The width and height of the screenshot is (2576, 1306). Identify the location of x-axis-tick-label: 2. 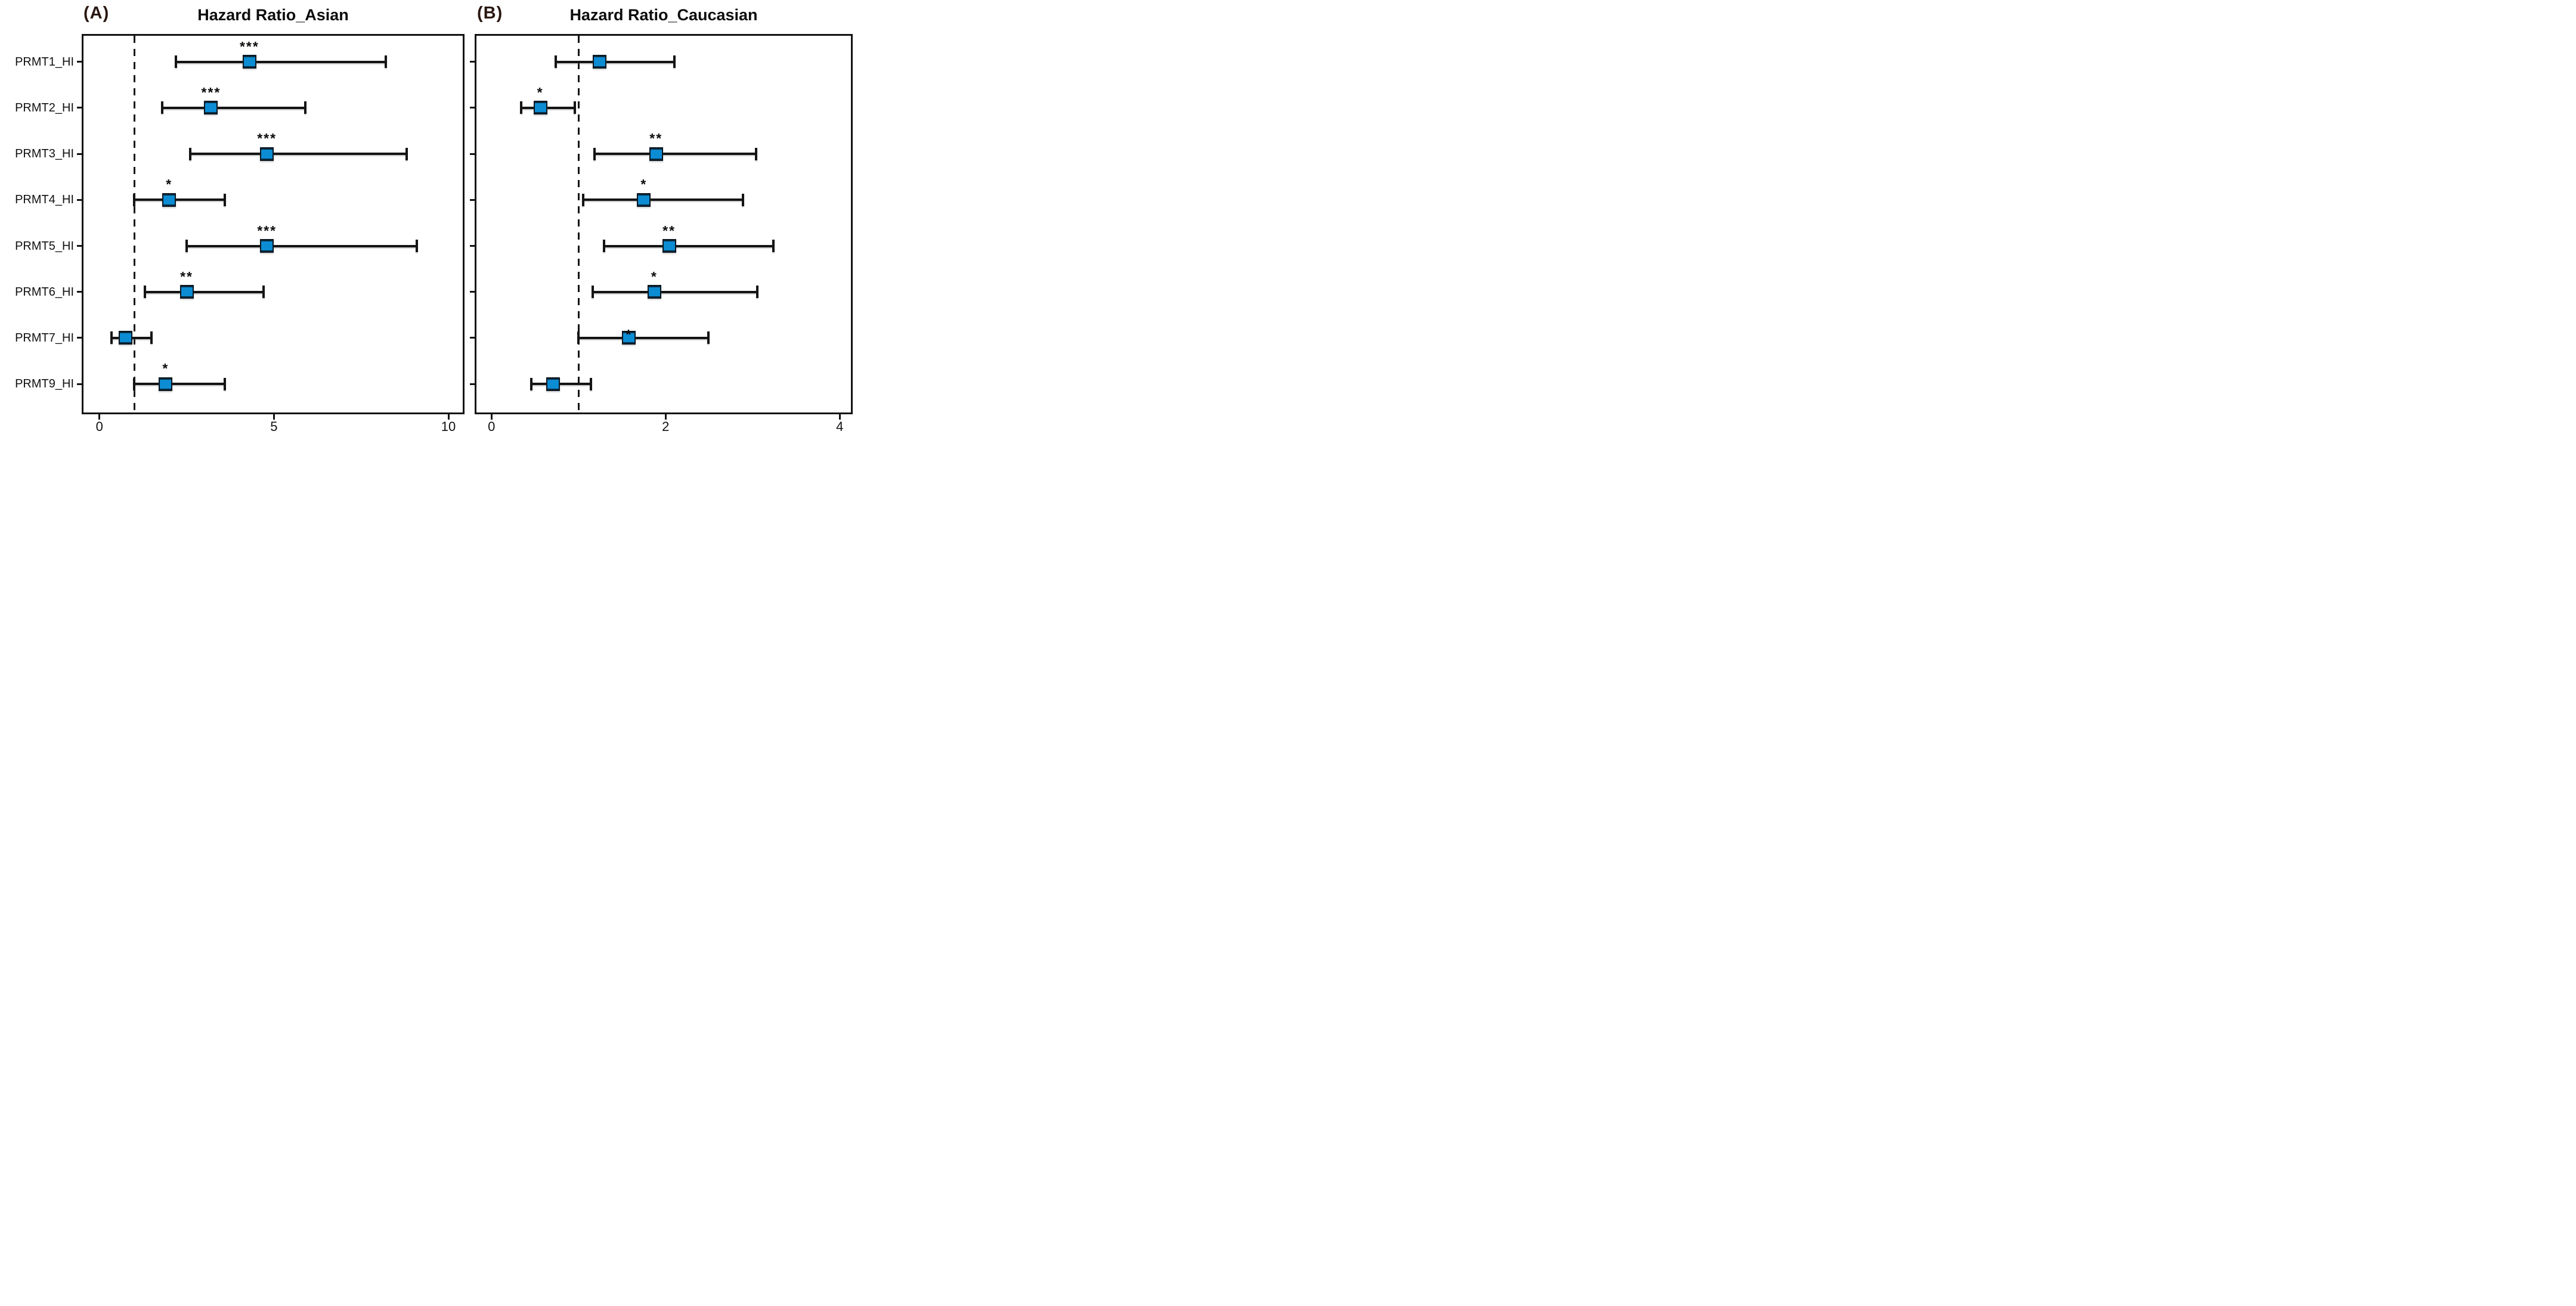
(666, 426).